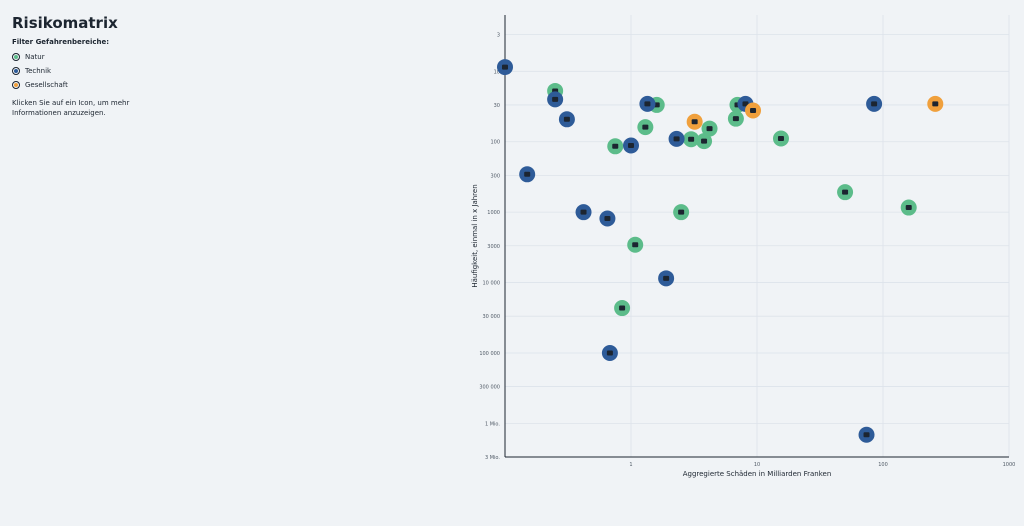 Image resolution: width=1024 pixels, height=526 pixels. Describe the element at coordinates (883, 465) in the screenshot. I see `x-tick-label: 100` at that location.